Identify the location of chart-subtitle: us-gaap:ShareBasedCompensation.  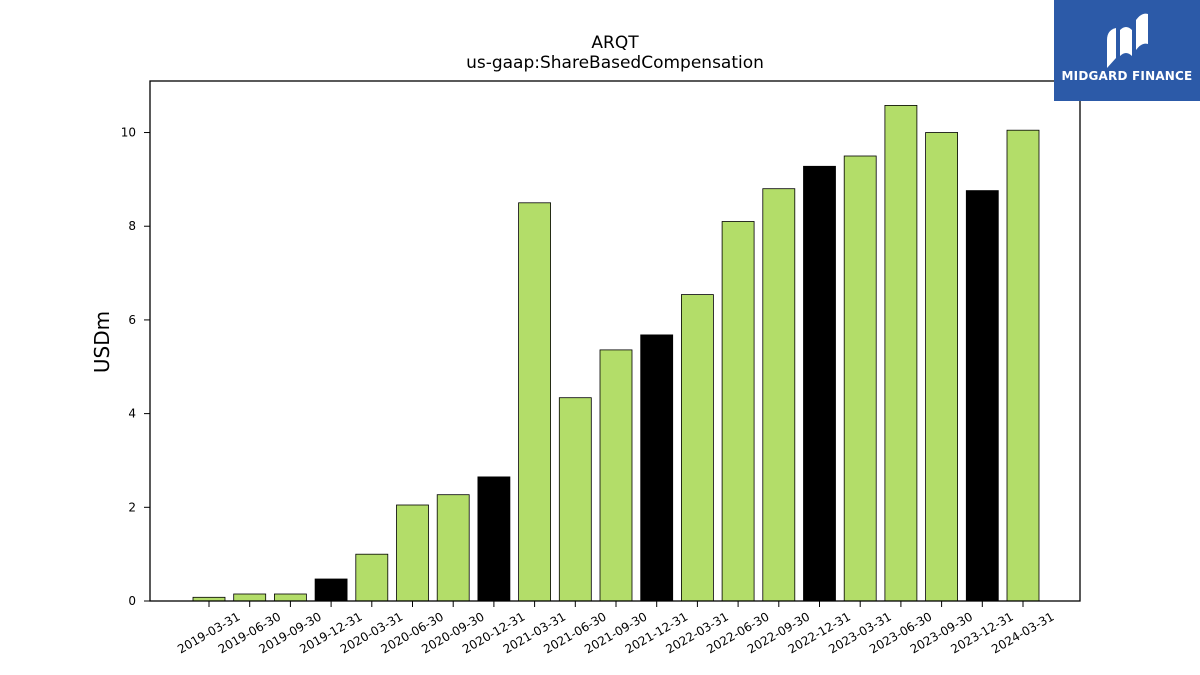
(615, 63).